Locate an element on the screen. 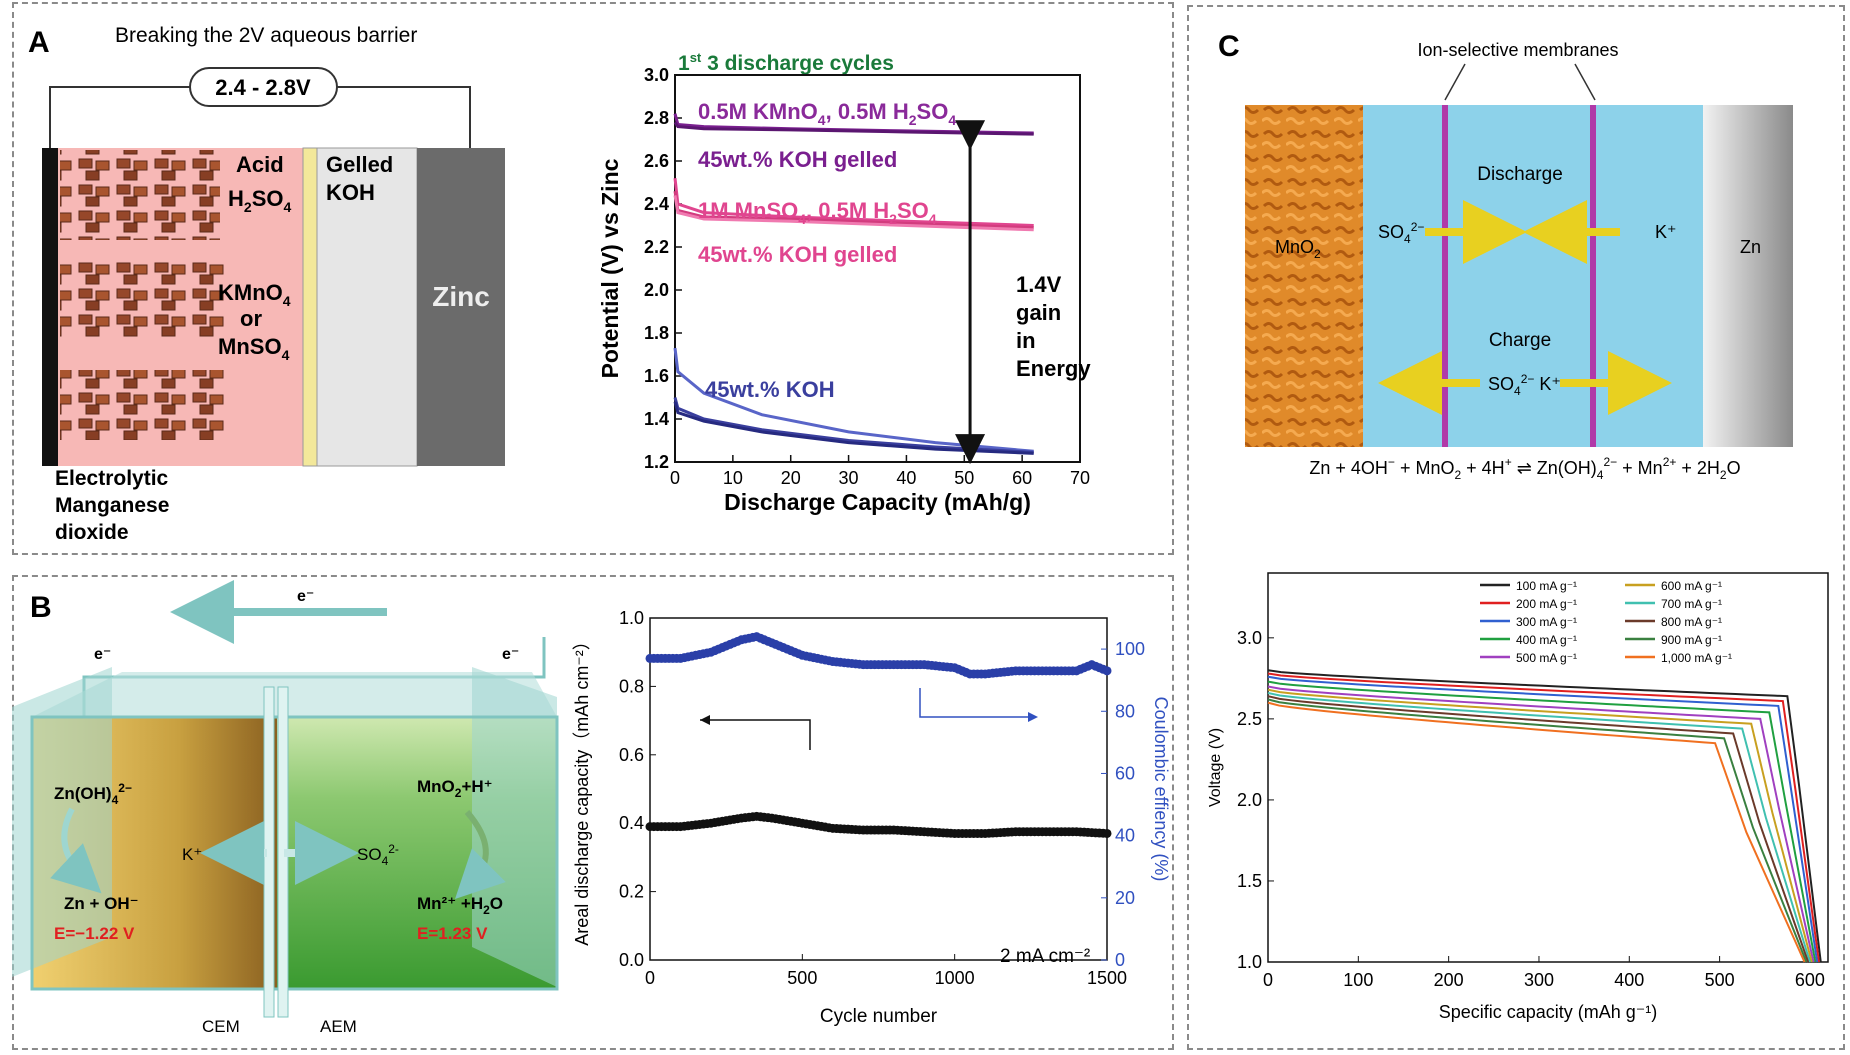  y-tick-label: 2.5 is located at coordinates (1249, 719).